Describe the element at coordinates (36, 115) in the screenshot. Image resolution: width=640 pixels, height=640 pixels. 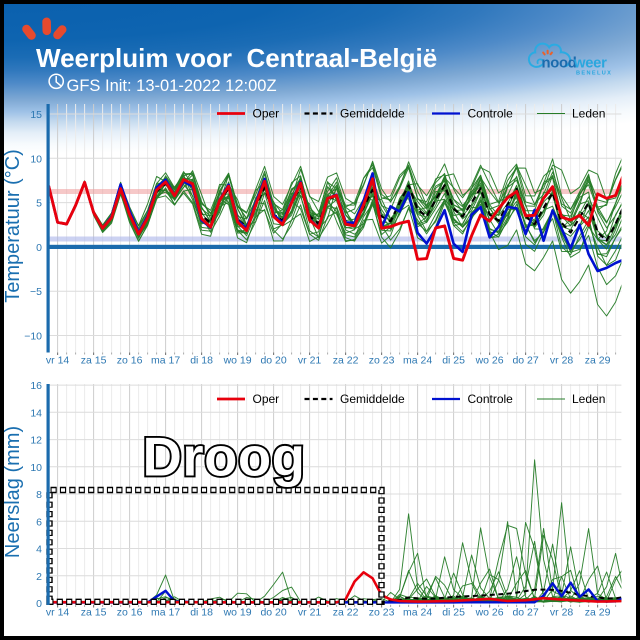
I see `svg-text: 15` at that location.